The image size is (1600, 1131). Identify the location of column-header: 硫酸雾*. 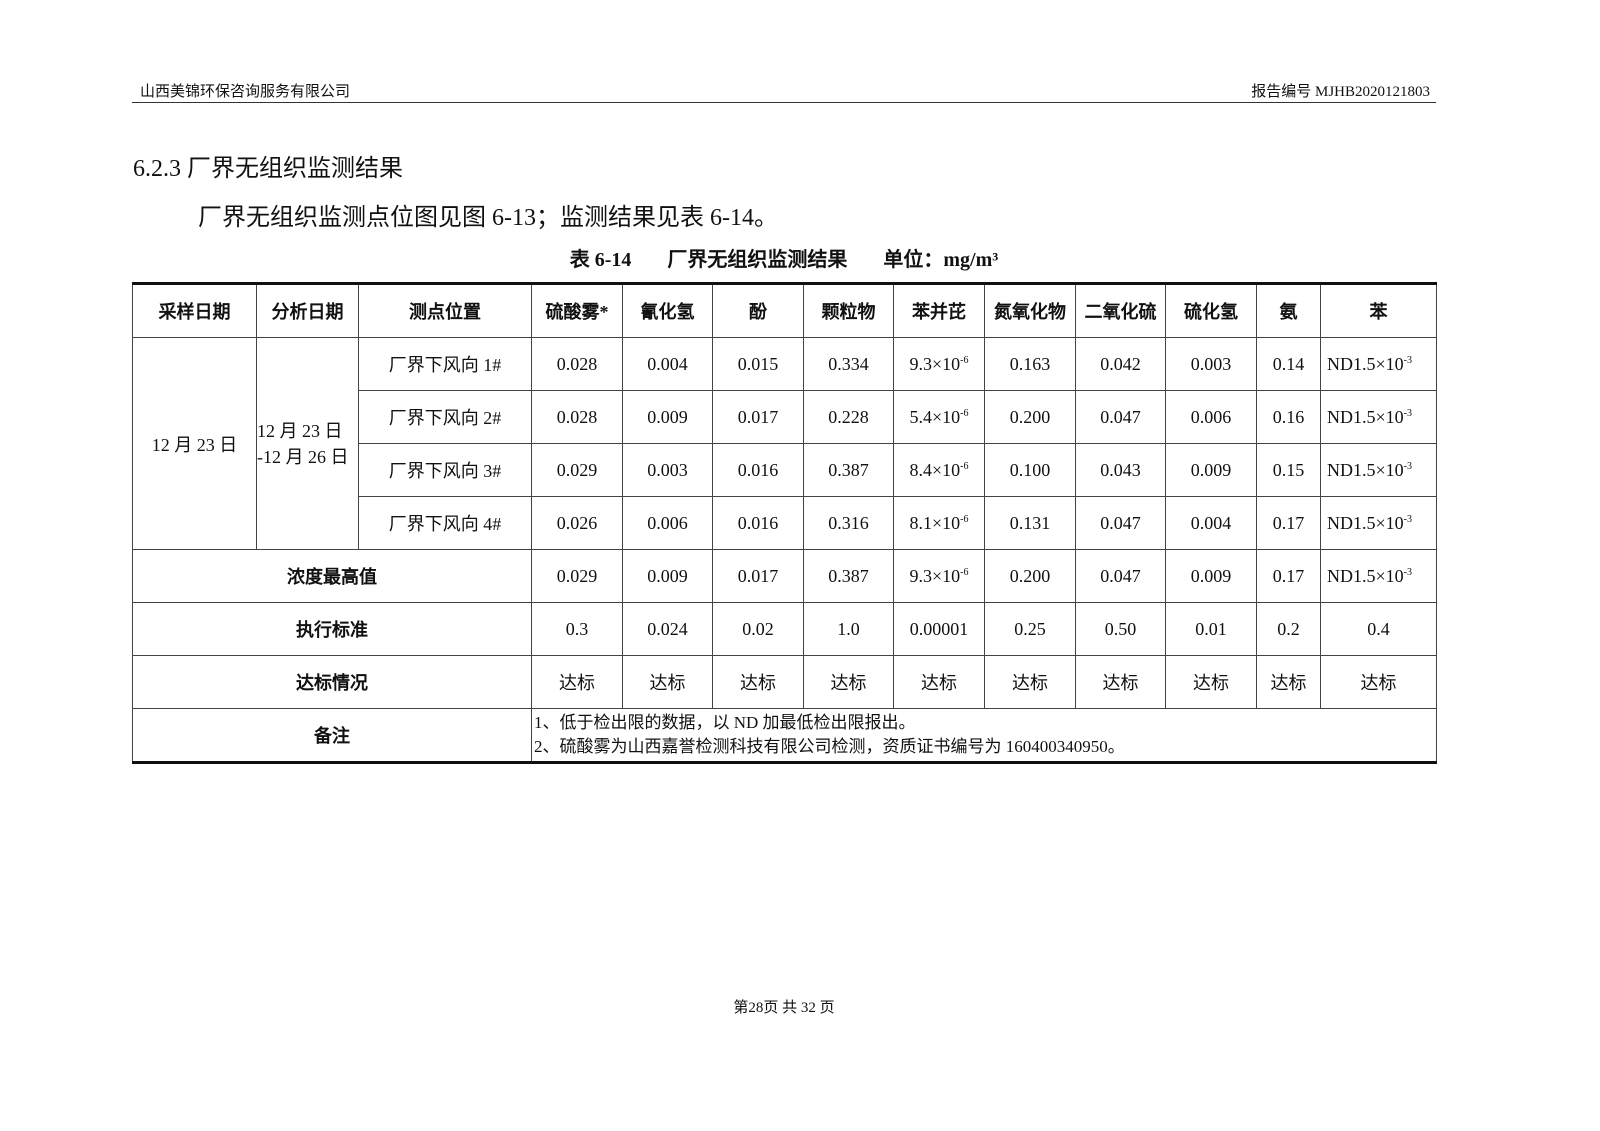
(577, 310).